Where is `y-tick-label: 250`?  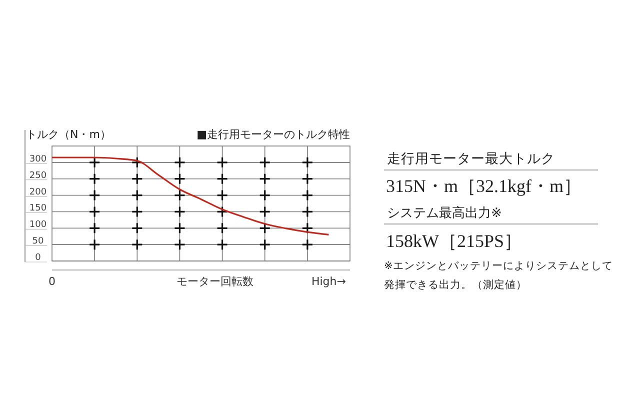 y-tick-label: 250 is located at coordinates (38, 175).